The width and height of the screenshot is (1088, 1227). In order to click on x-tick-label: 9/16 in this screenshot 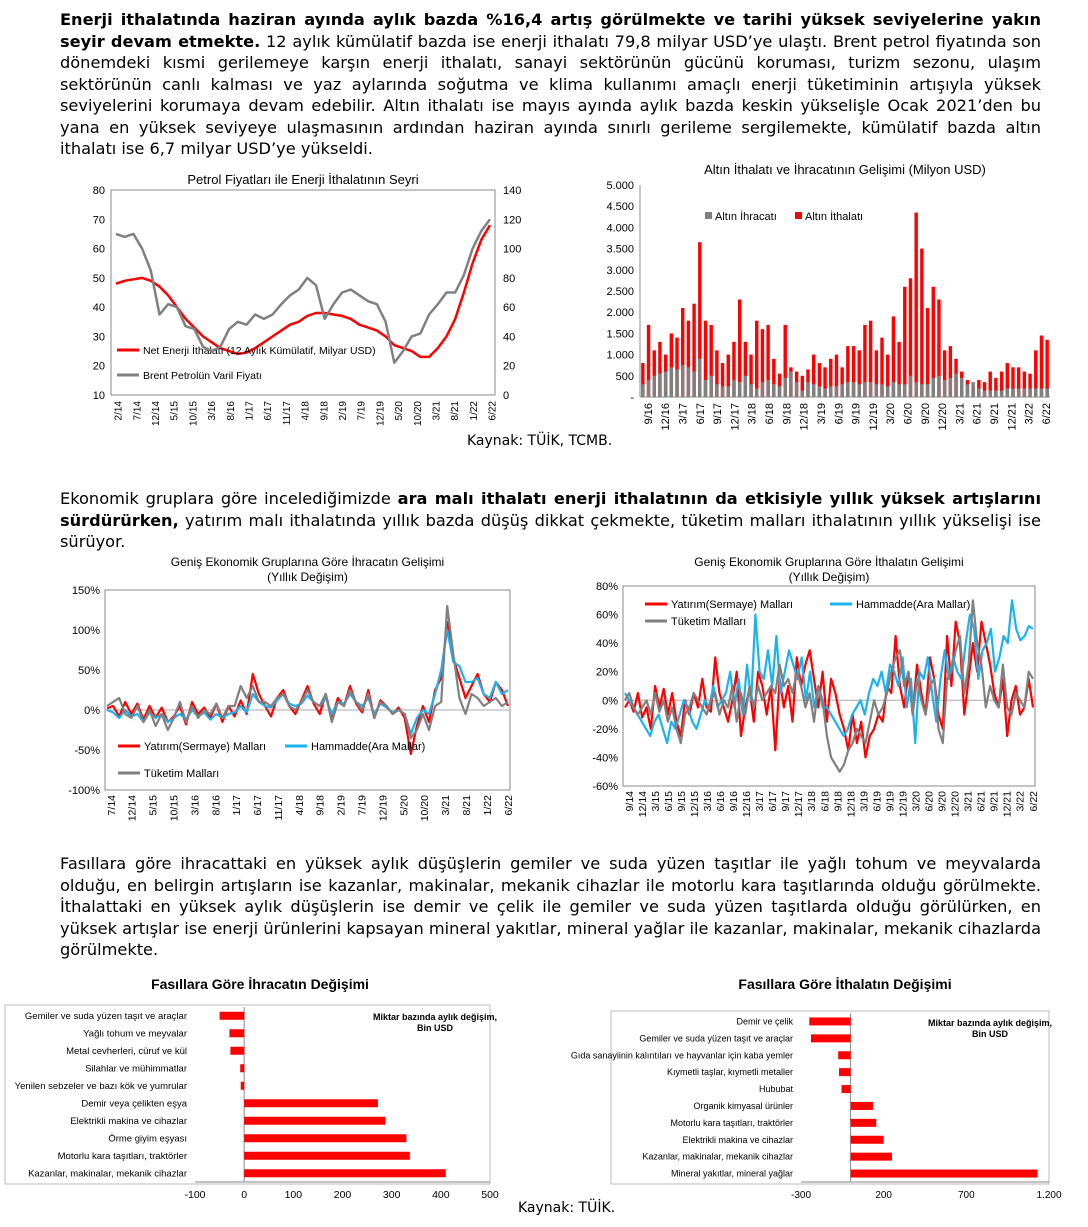, I will do `click(734, 801)`.